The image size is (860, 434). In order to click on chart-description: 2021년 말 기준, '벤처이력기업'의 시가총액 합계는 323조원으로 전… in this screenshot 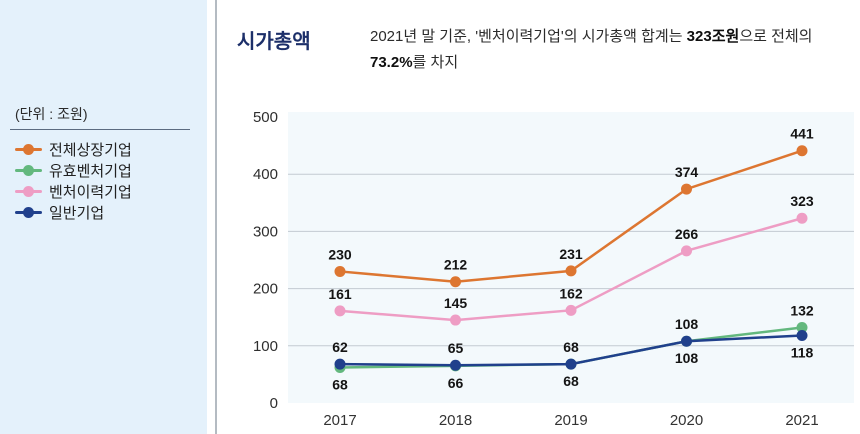, I will do `click(591, 50)`.